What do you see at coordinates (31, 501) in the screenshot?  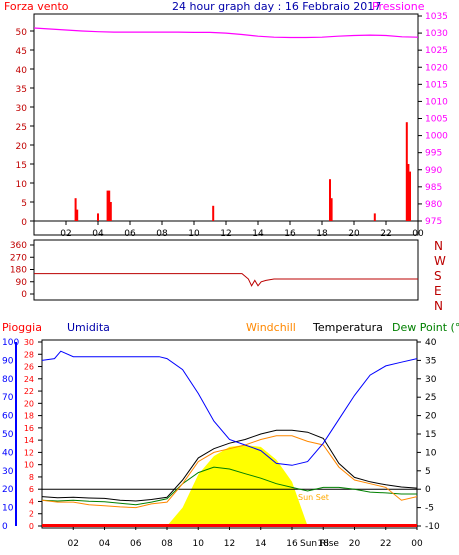 I see `rain-tick-label: 4` at bounding box center [31, 501].